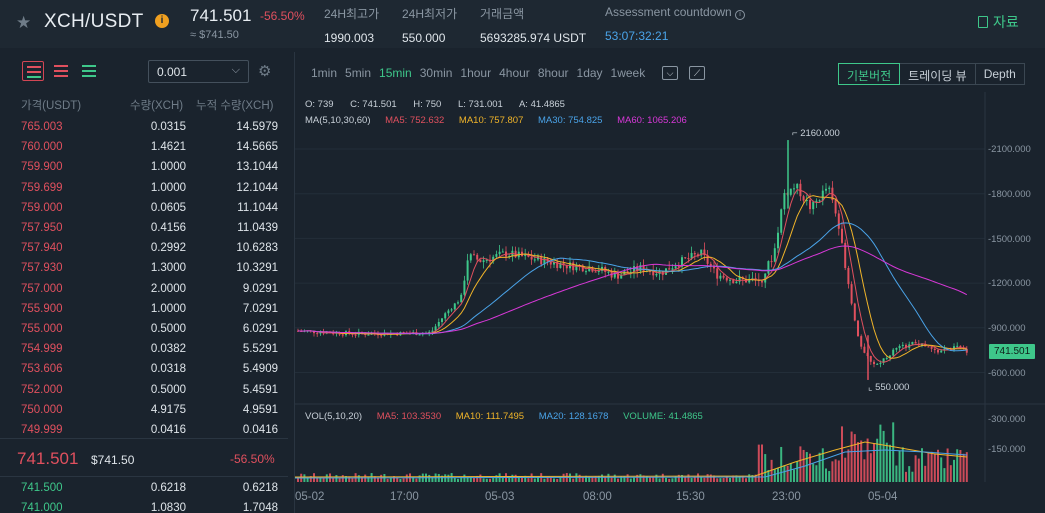  What do you see at coordinates (144, 491) in the screenshot?
I see `bid-row: 741.500 0.6218 0.6218` at bounding box center [144, 491].